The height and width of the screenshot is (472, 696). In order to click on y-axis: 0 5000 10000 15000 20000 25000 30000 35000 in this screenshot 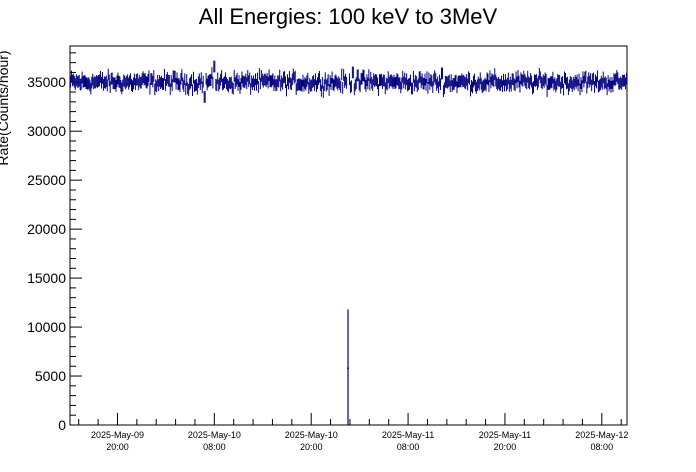, I will do `click(54, 242)`.